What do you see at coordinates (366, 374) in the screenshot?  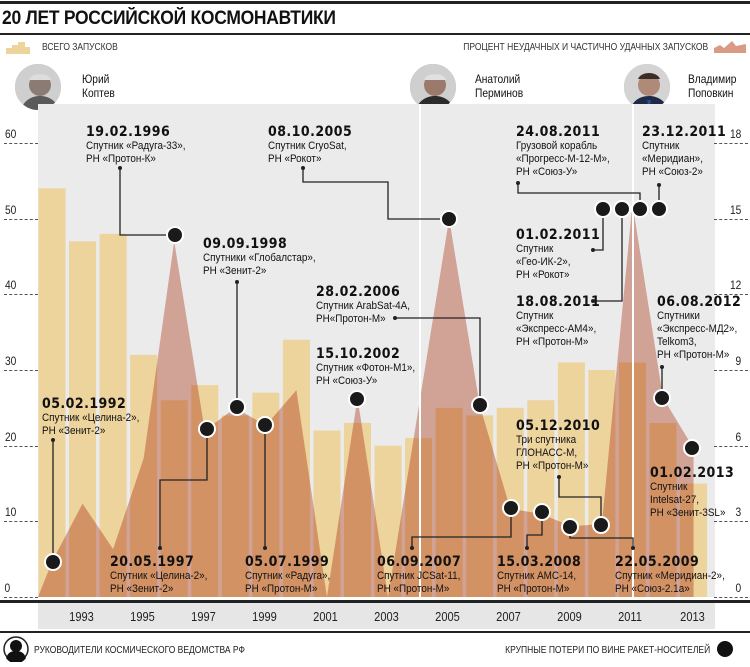 I see `annotation-text: Спутник «Фотон-М1», РН «Союз-У»` at bounding box center [366, 374].